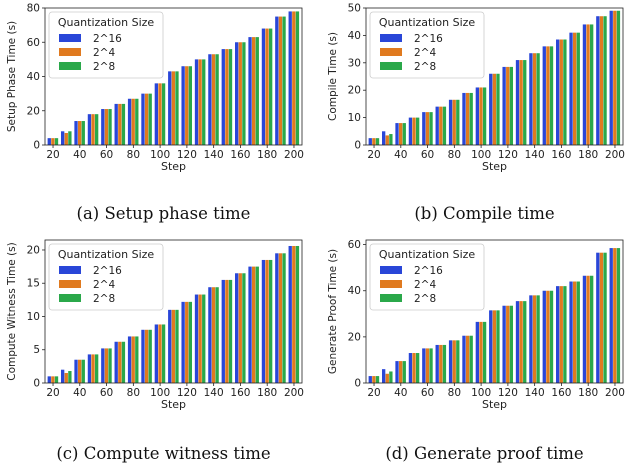 This screenshot has height=470, width=634. I want to click on y-tick-label: 15, so click(33, 284).